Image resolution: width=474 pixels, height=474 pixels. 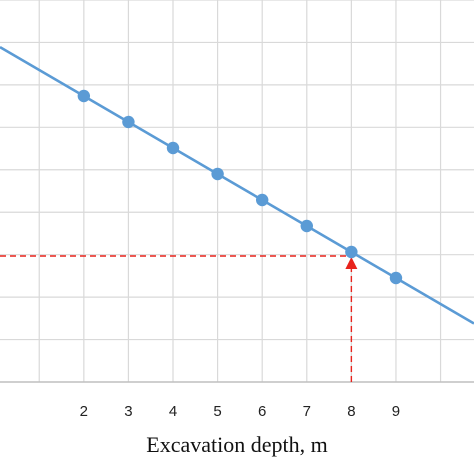 What do you see at coordinates (236, 444) in the screenshot?
I see `x-axis-title: Excavation depth, m` at bounding box center [236, 444].